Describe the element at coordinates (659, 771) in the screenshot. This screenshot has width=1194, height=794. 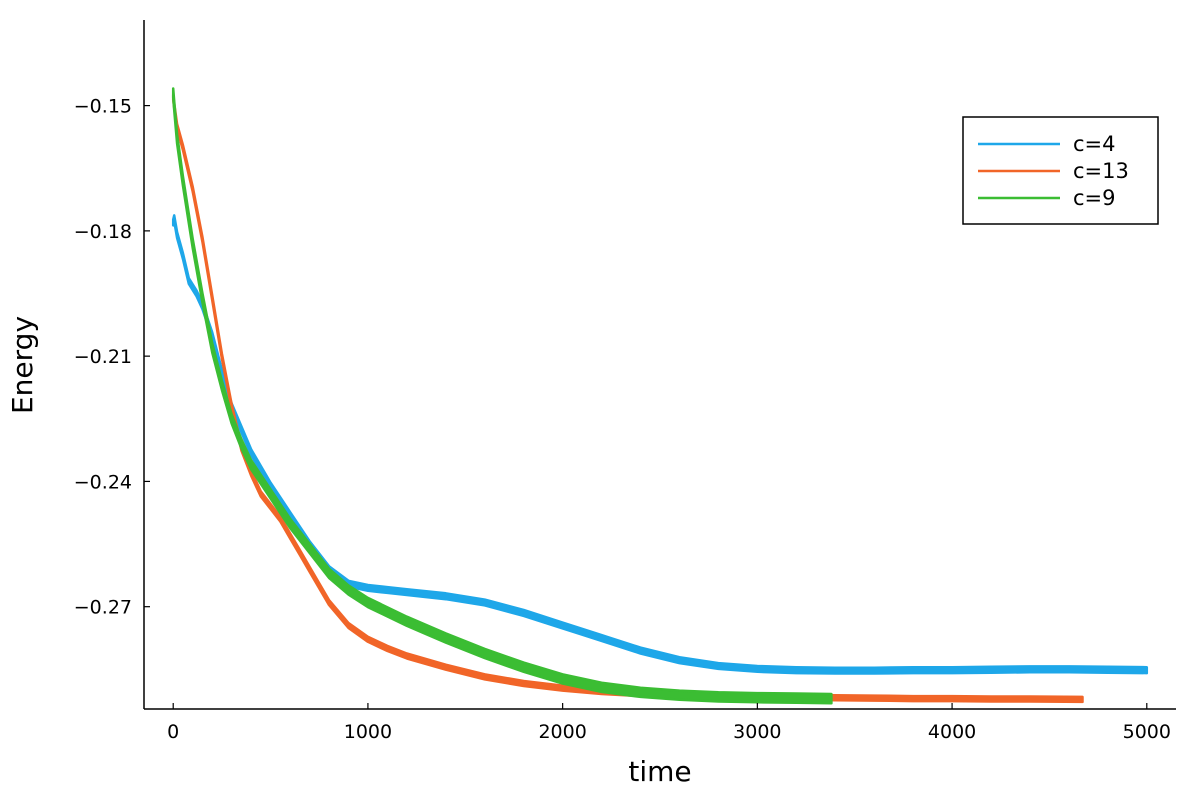
I see `x-axis-title: time` at that location.